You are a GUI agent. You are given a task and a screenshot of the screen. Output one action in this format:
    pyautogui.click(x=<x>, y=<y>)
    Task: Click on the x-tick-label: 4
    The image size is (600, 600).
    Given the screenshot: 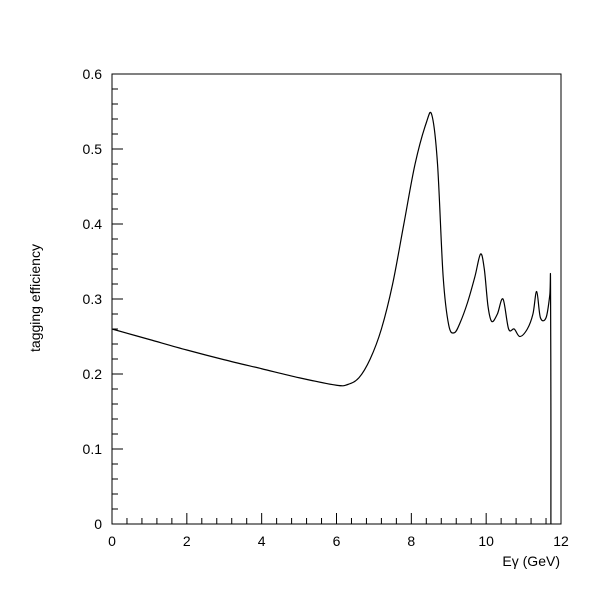 What is the action you would take?
    pyautogui.click(x=262, y=541)
    